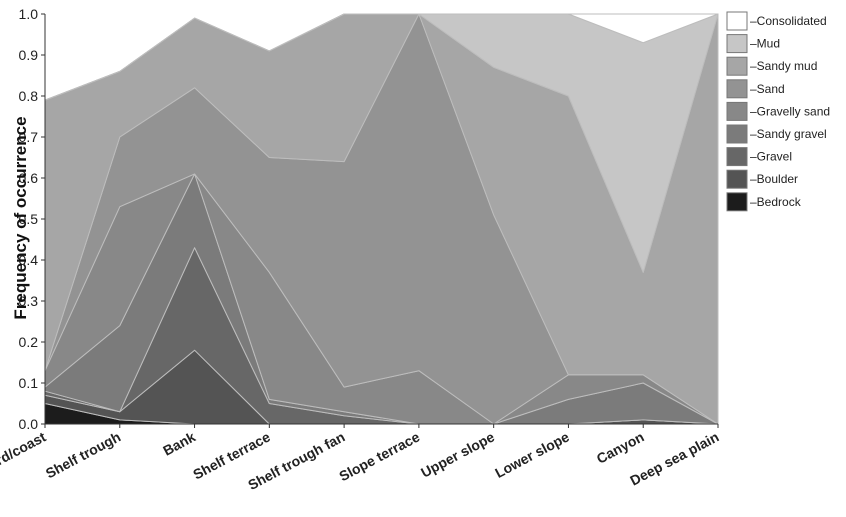 This screenshot has height=517, width=846. What do you see at coordinates (783, 66) in the screenshot?
I see `legend-label: –Sandy mud` at bounding box center [783, 66].